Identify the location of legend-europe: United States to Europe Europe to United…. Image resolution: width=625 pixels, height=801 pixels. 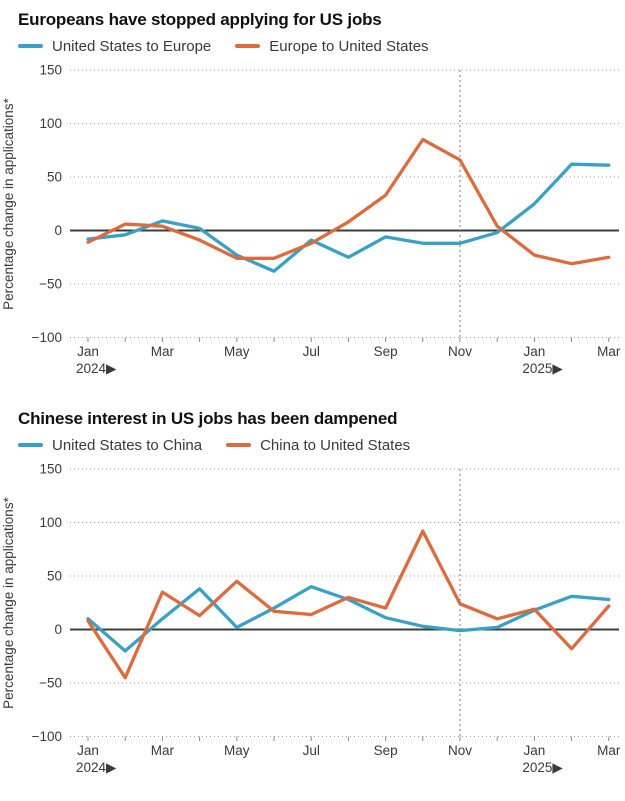
(321, 46).